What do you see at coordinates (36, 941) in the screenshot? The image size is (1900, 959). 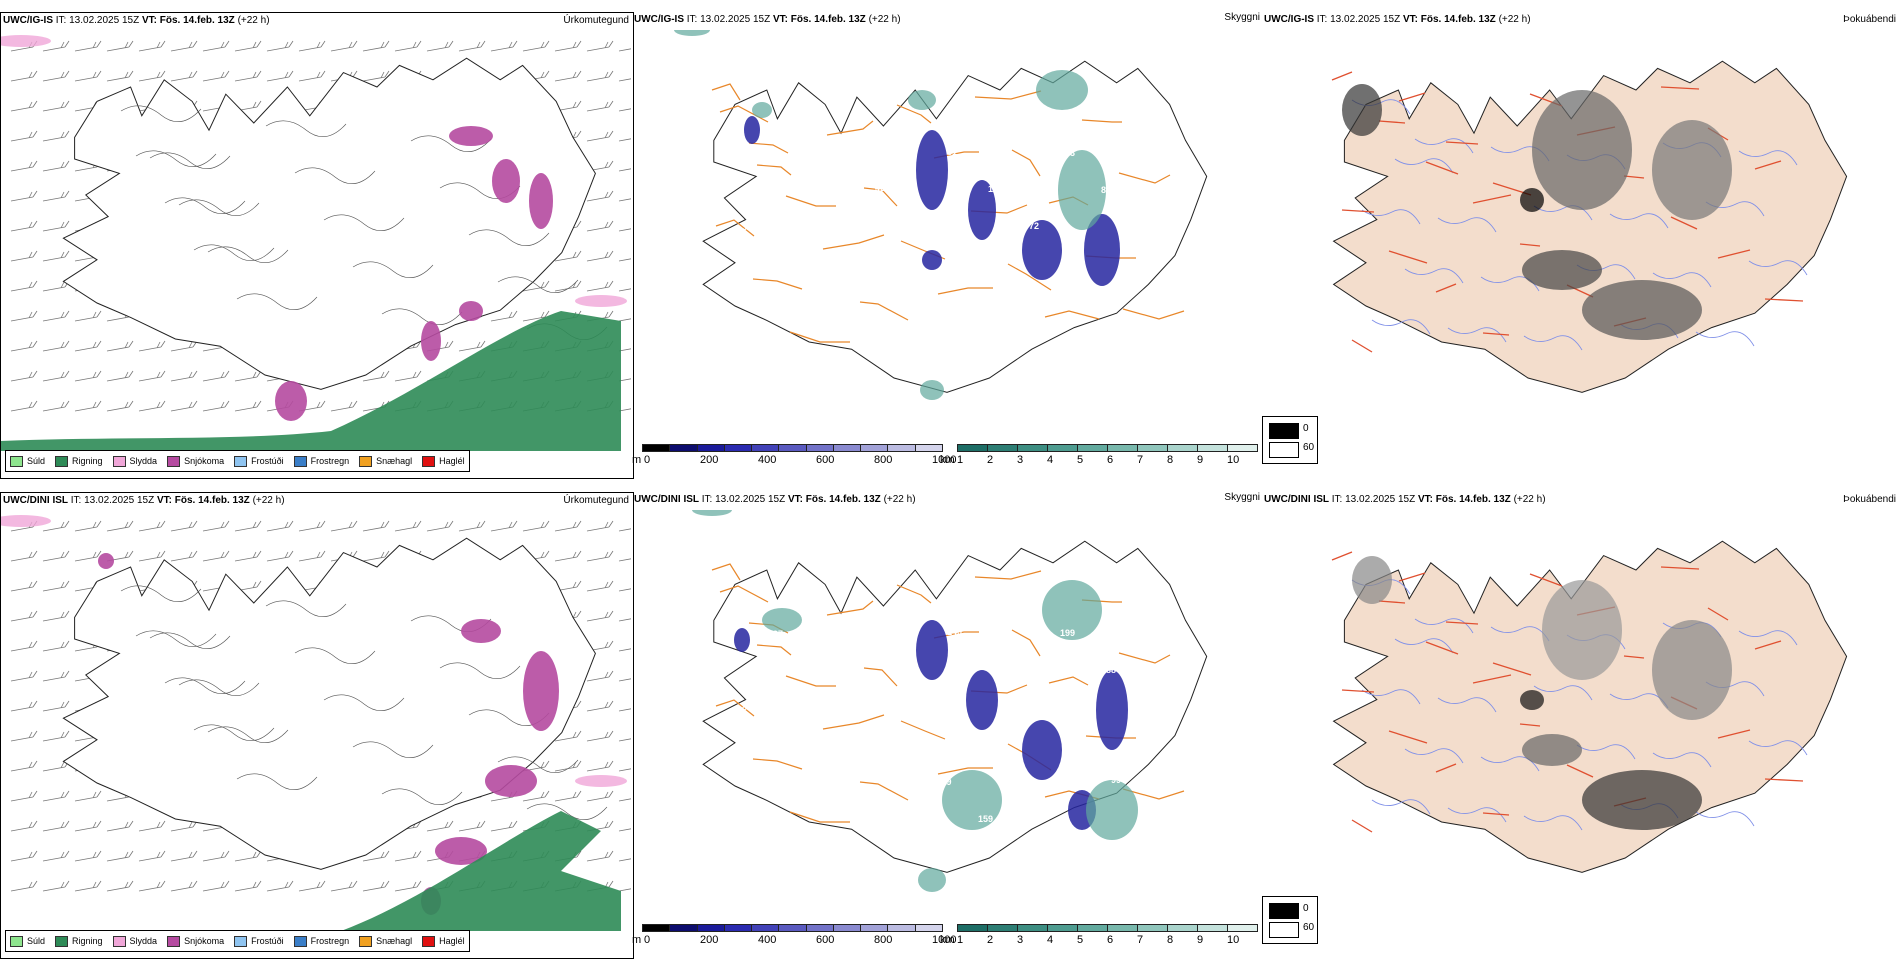 I see `precip-legend-label: Súld` at bounding box center [36, 941].